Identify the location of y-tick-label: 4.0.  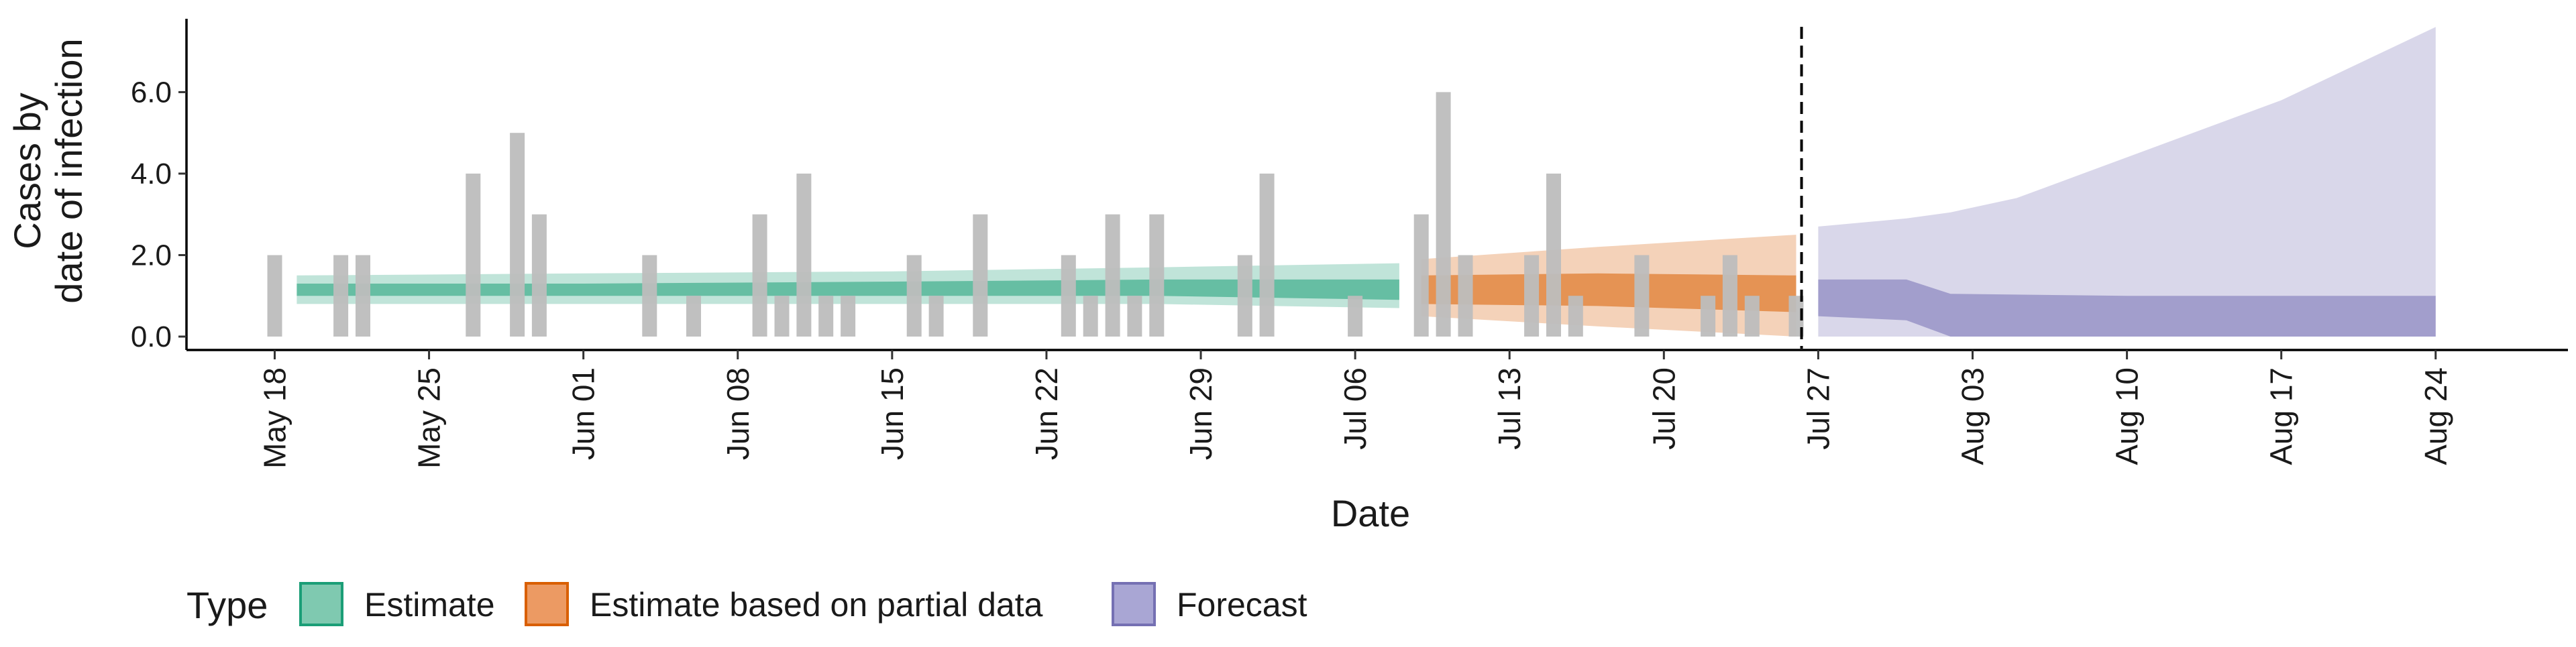
(151, 174).